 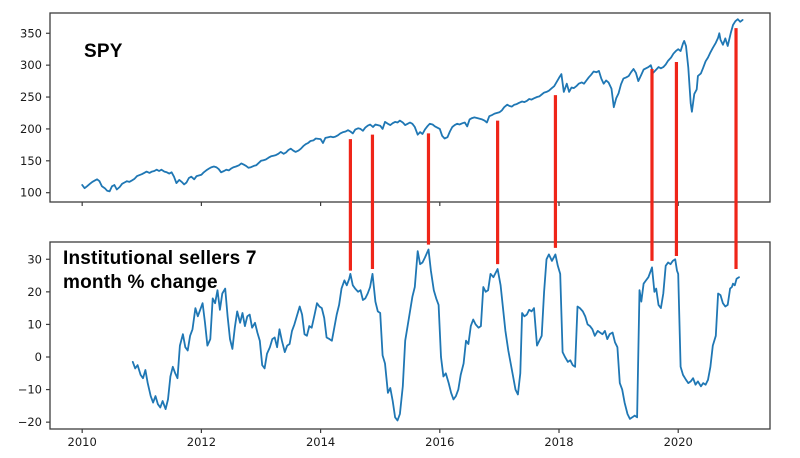 I want to click on x-tick-label: 2018, so click(x=558, y=442).